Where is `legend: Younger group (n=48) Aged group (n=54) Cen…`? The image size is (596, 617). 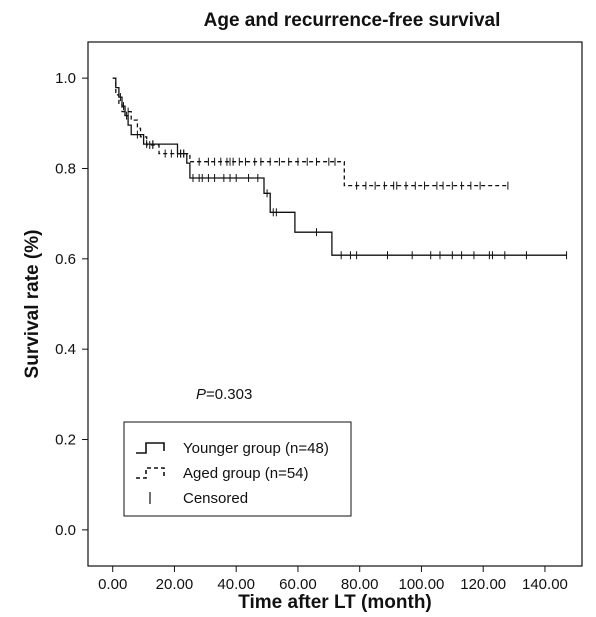 legend: Younger group (n=48) Aged group (n=54) Cen… is located at coordinates (237, 469).